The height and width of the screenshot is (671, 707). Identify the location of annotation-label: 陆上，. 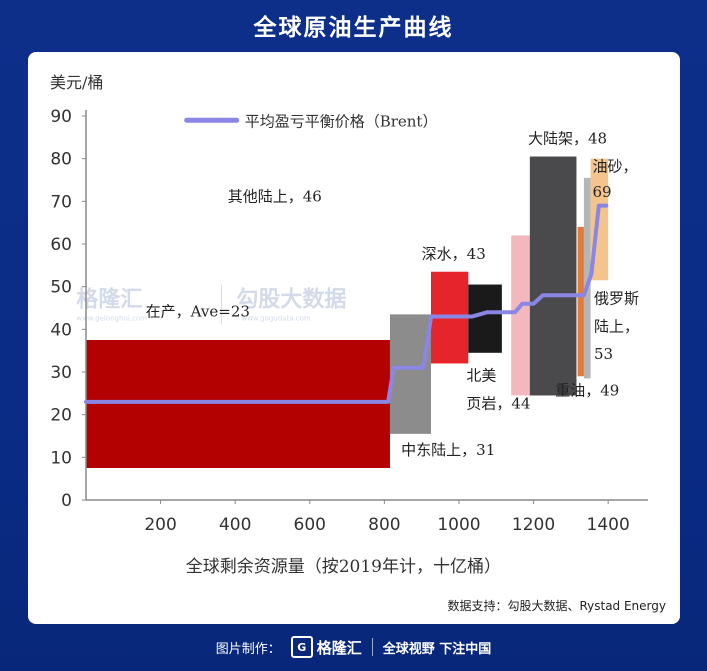
(616, 326).